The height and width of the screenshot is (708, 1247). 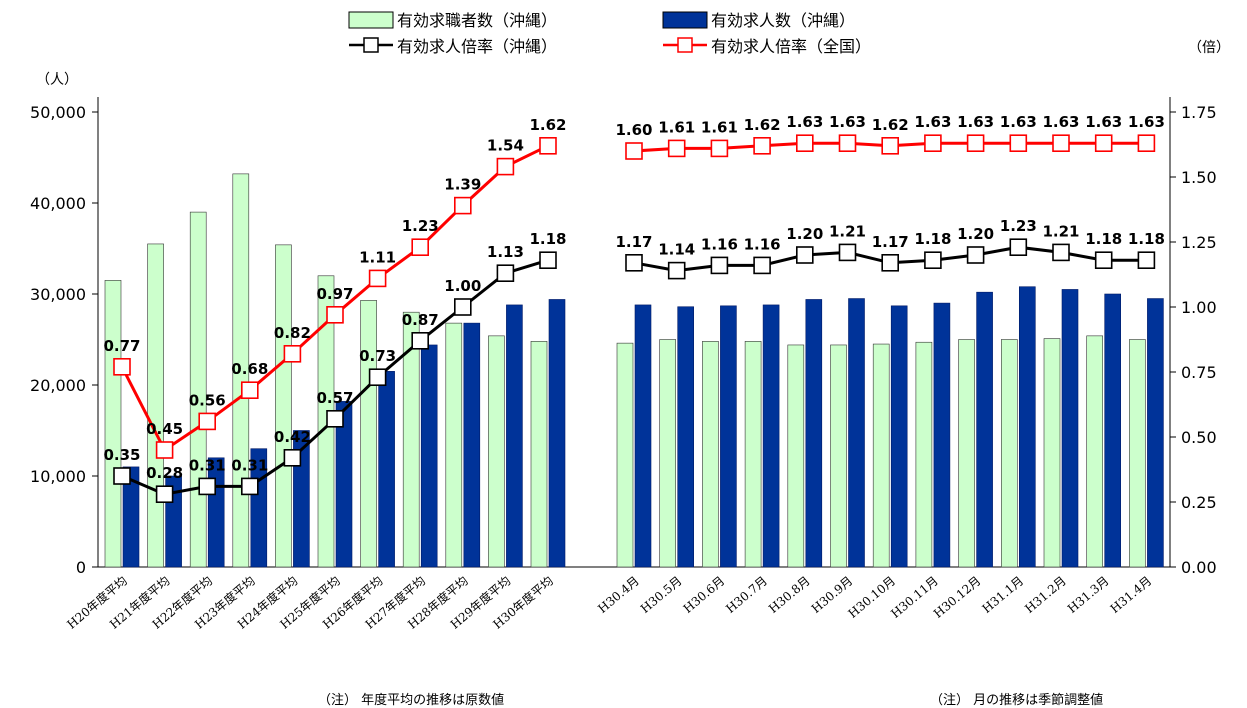 I want to click on x-tick-label: H30.4月, so click(x=618, y=595).